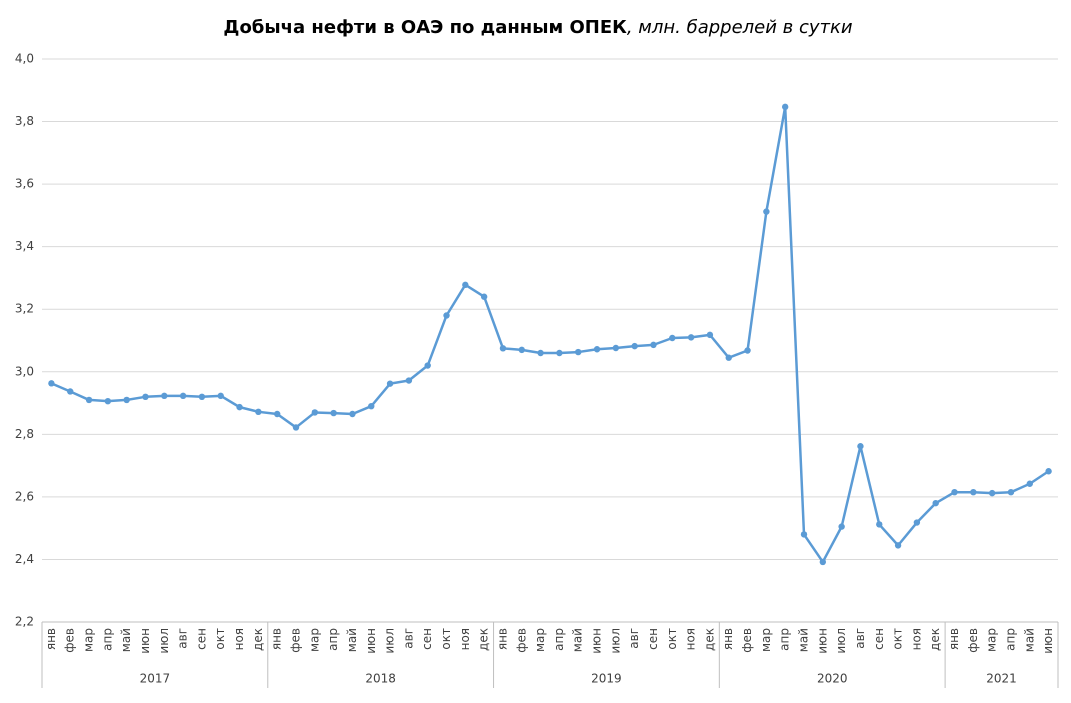 The image size is (1071, 703). I want to click on y-tick-label: 3,8, so click(24, 121).